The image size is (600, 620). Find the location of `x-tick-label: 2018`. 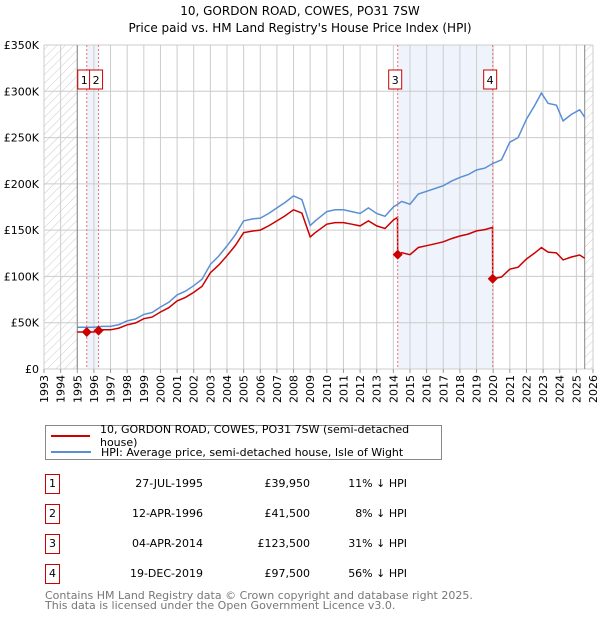

x-tick-label: 2018 is located at coordinates (460, 389).